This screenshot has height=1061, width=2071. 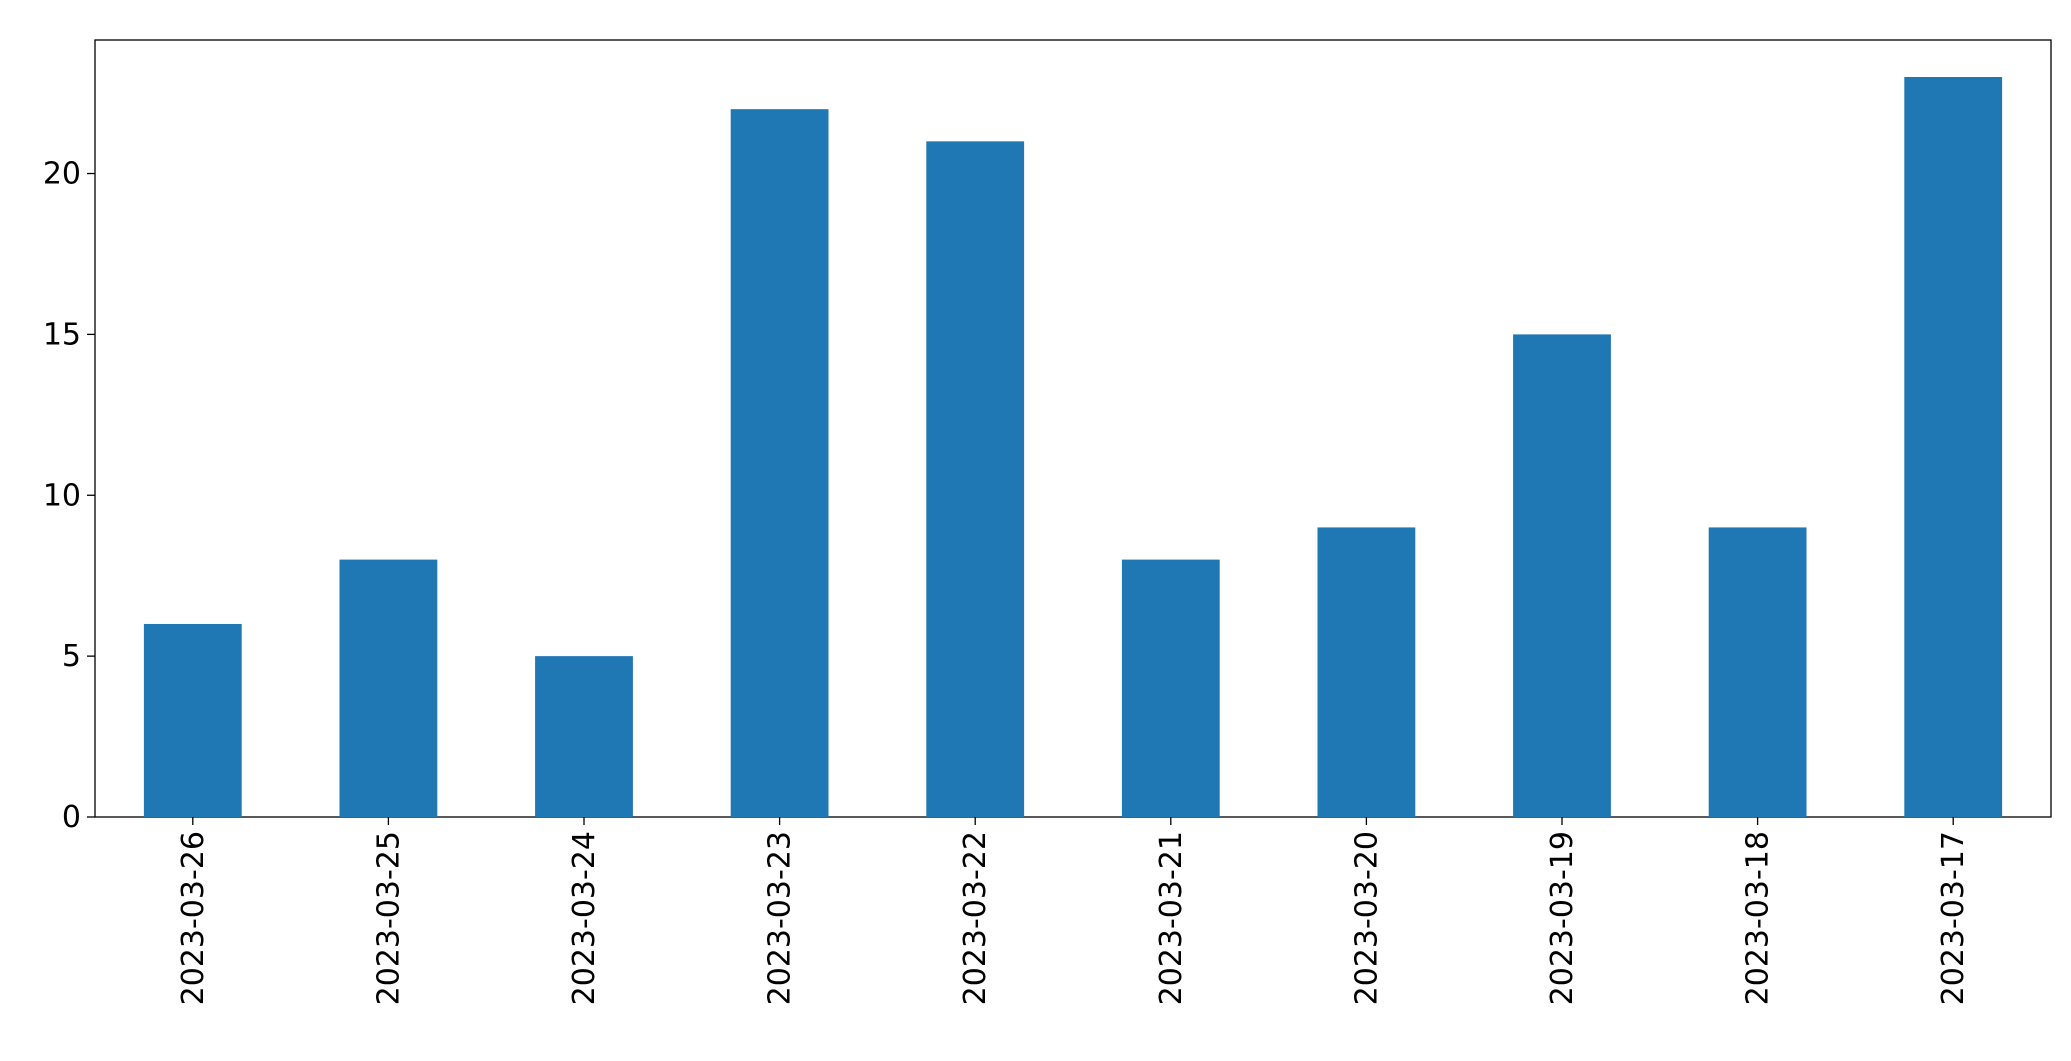 I want to click on y-tick-label: 15, so click(x=62, y=334).